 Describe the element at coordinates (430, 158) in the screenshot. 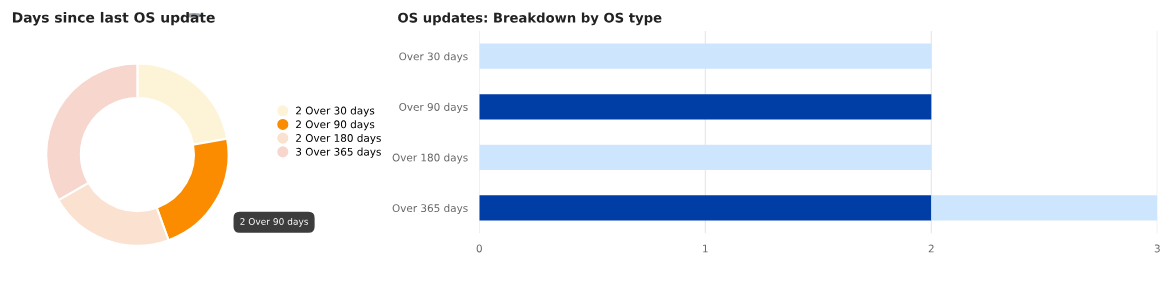

I see `y-tick-label: Over 180 days` at that location.